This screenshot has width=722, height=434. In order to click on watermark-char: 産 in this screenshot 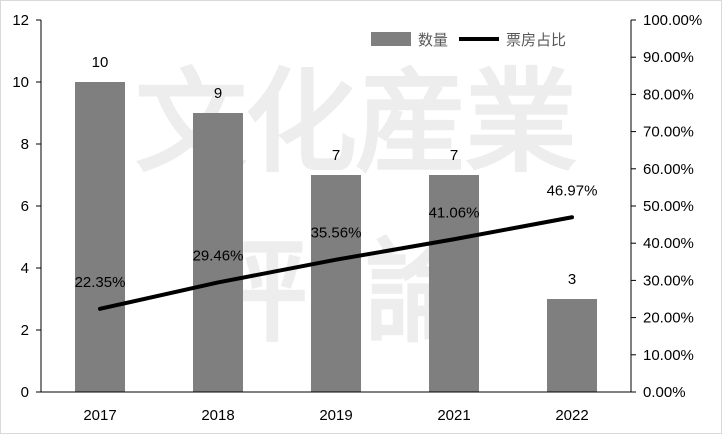, I will do `click(411, 122)`.